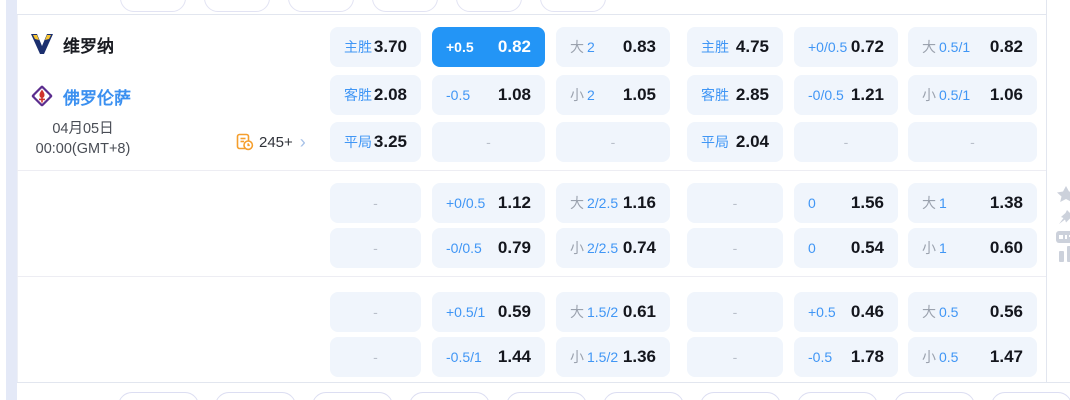 This screenshot has width=1070, height=400. I want to click on odds-cell: 大 1.5/2 0.61, so click(613, 312).